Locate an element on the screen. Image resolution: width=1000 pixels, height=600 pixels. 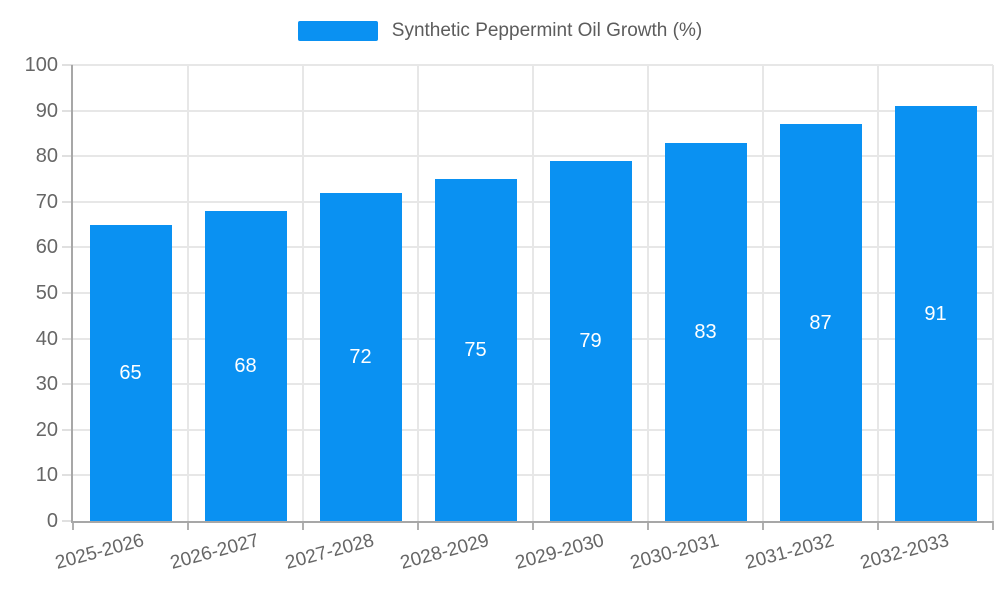
x-axis-label: 2031-2032 is located at coordinates (789, 552).